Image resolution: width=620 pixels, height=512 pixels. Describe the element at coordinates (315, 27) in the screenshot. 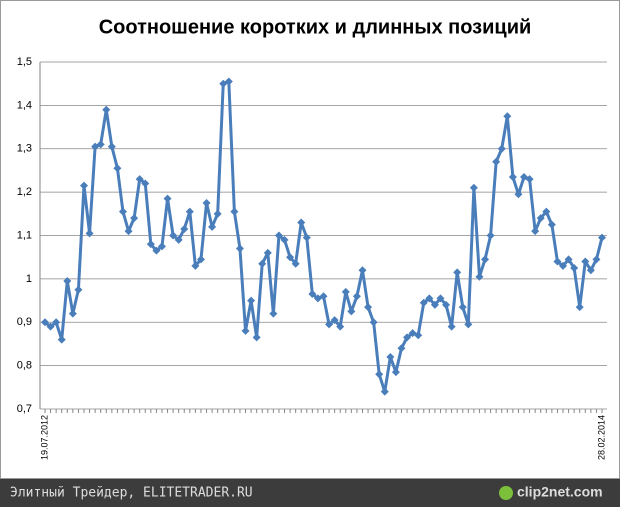

I see `chart-title: Соотношение коротких и длинных позиций` at that location.